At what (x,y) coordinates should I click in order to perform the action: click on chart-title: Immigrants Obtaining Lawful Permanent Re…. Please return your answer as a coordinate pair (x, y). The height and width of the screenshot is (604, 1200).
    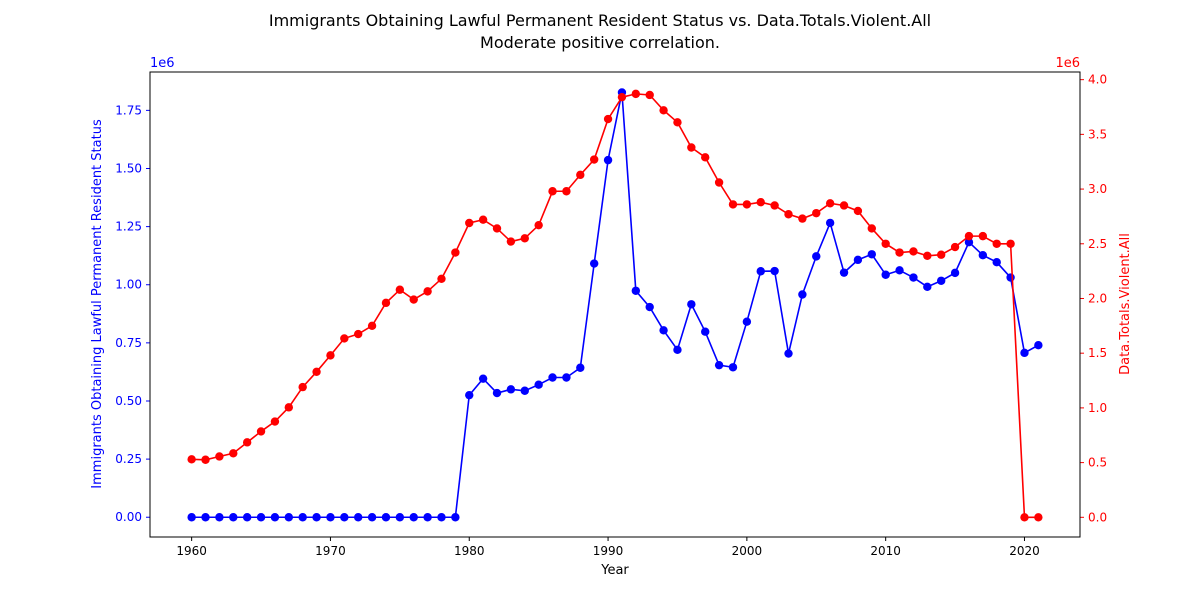
    Looking at the image, I should click on (600, 20).